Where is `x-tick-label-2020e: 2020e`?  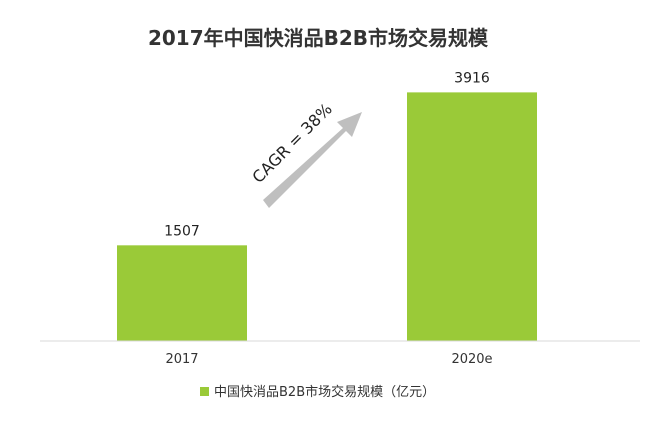 x-tick-label-2020e: 2020e is located at coordinates (471, 359).